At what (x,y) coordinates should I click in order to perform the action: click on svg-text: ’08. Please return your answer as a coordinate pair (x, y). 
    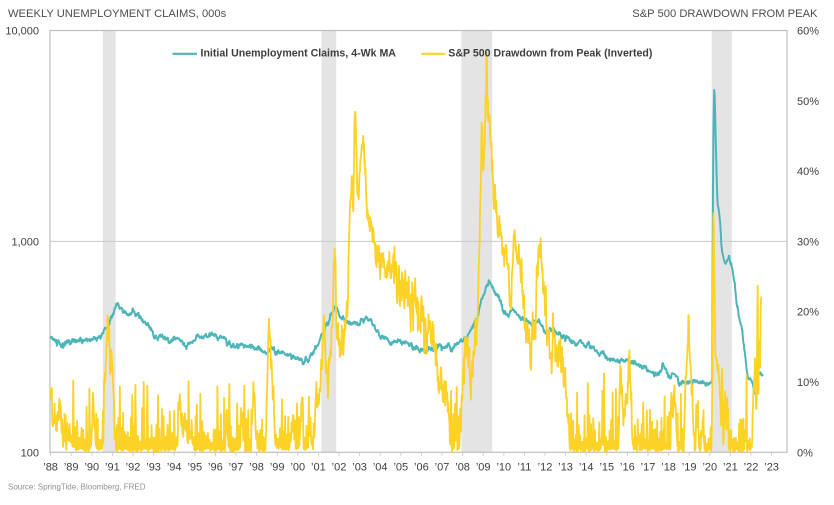
    Looking at the image, I should click on (462, 468).